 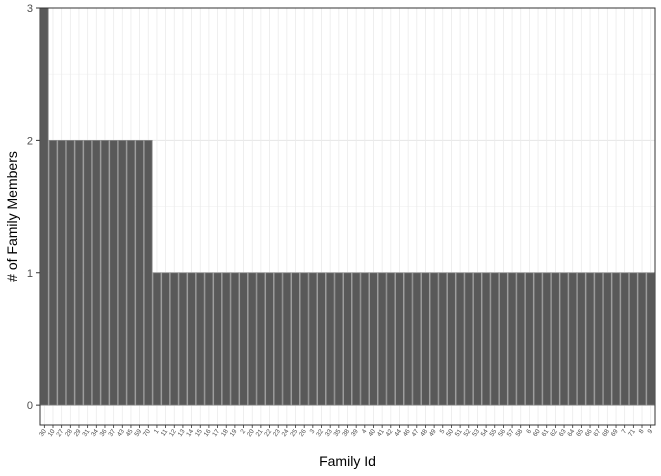 What do you see at coordinates (268, 433) in the screenshot?
I see `x-tick-label: 22` at bounding box center [268, 433].